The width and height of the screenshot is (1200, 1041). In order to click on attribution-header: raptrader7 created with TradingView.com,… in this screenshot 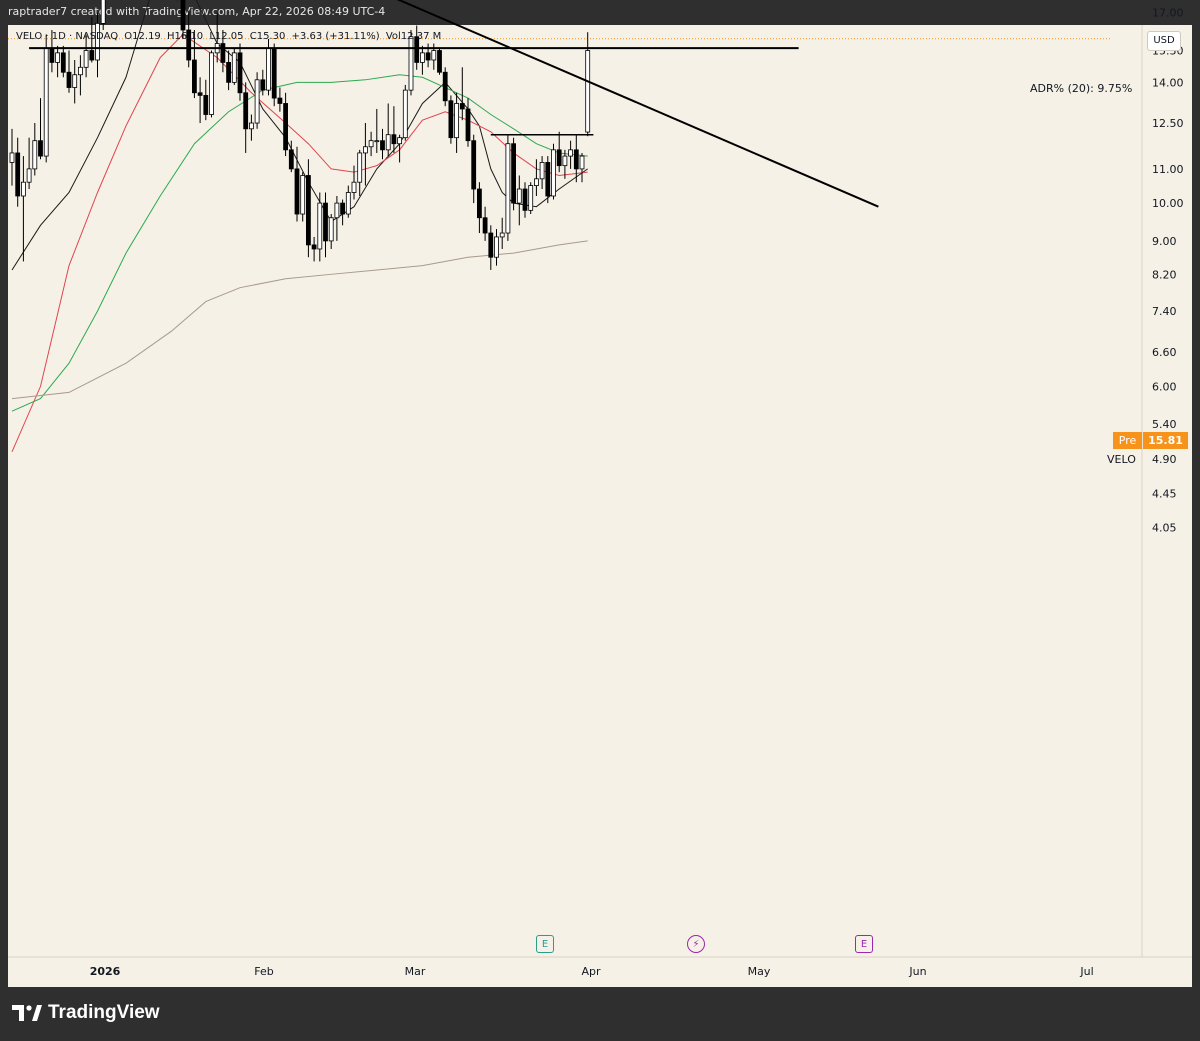, I will do `click(600, 12)`.